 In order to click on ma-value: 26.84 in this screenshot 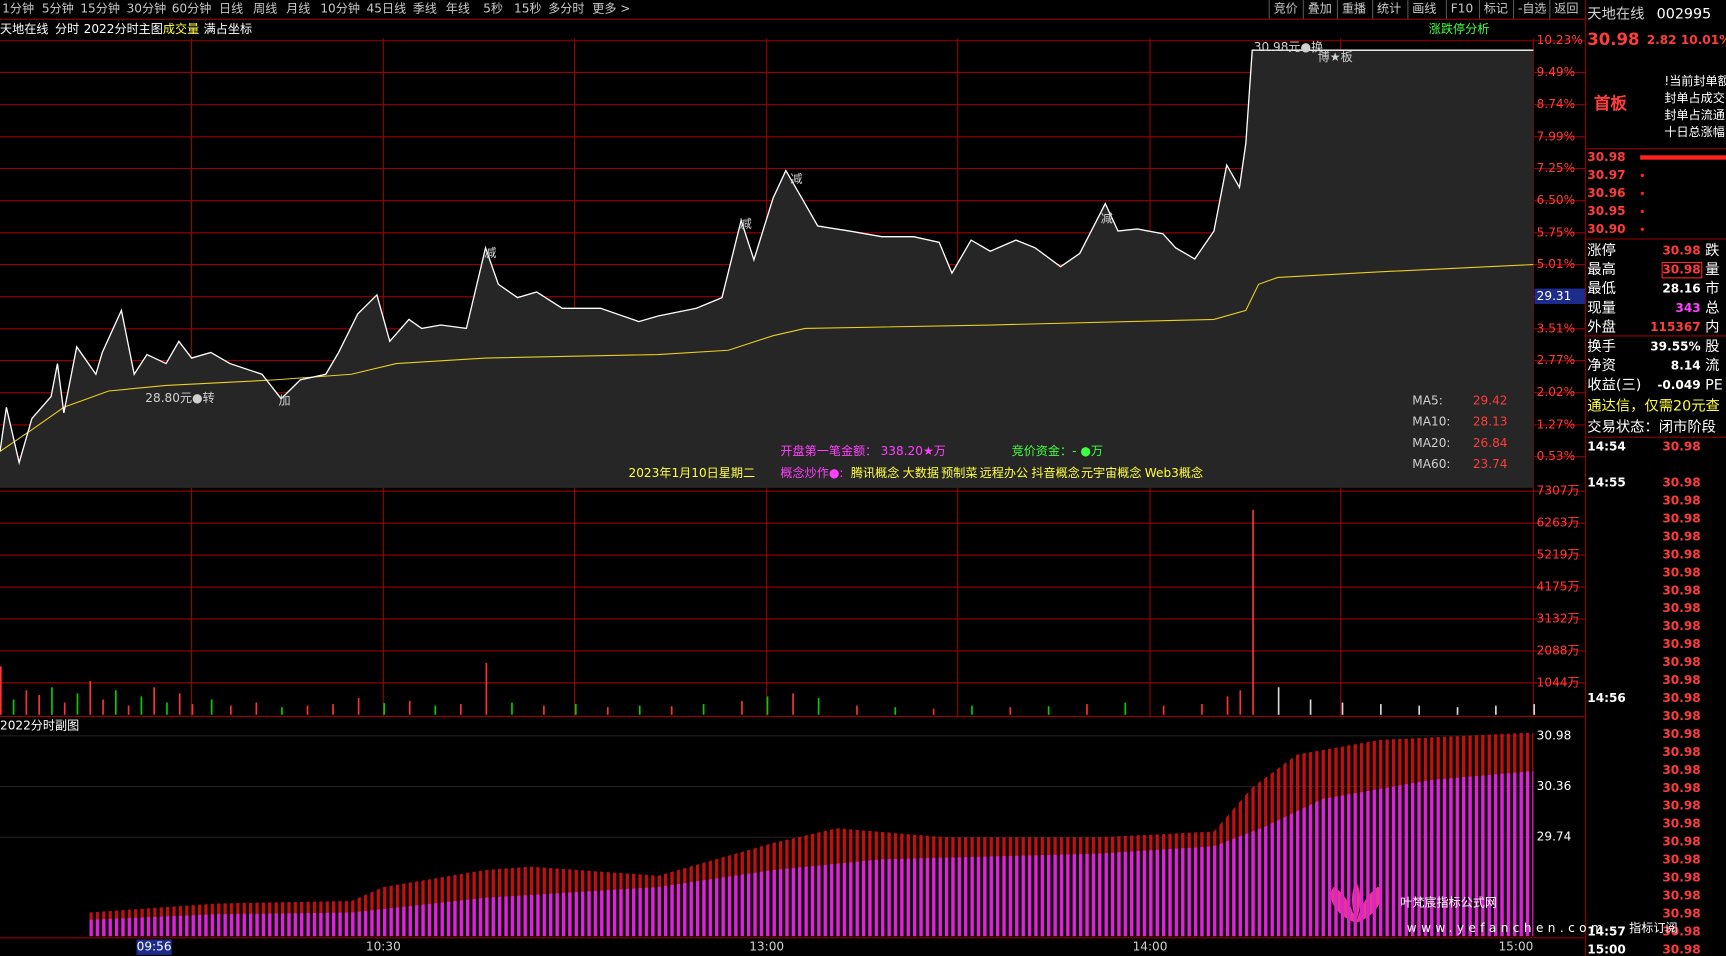, I will do `click(1490, 443)`.